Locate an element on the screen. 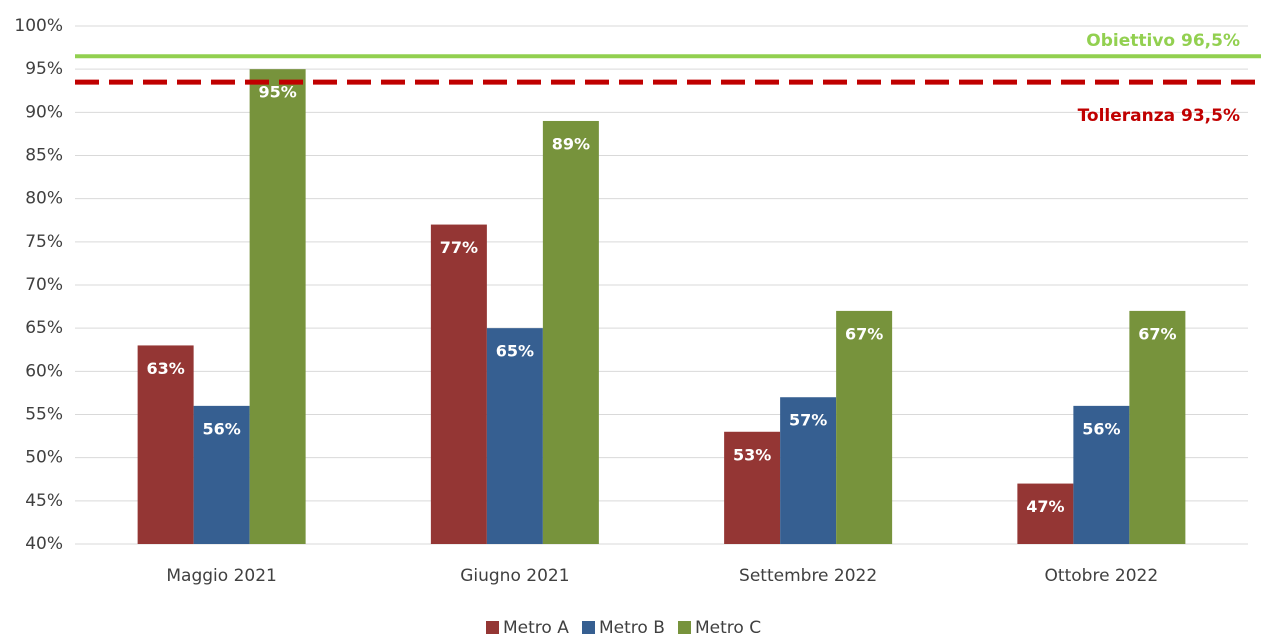  y-tick-label: 70% is located at coordinates (44, 285).